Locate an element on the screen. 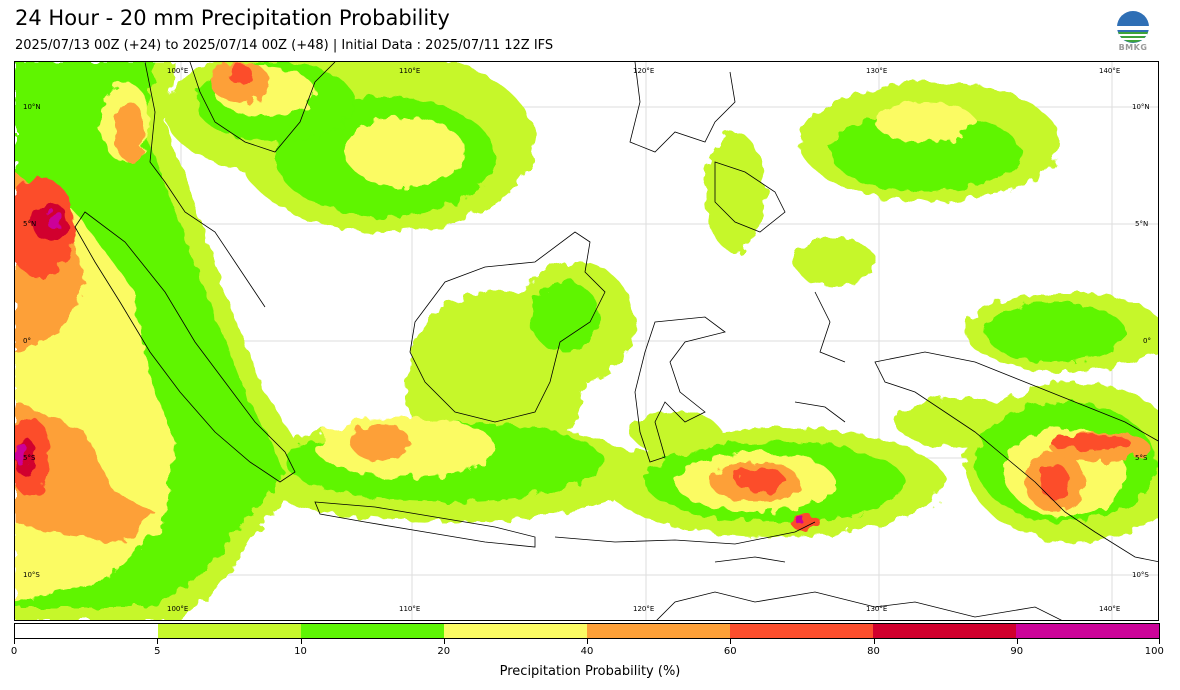  bmkg-logo-text: BMKG is located at coordinates (1133, 47).